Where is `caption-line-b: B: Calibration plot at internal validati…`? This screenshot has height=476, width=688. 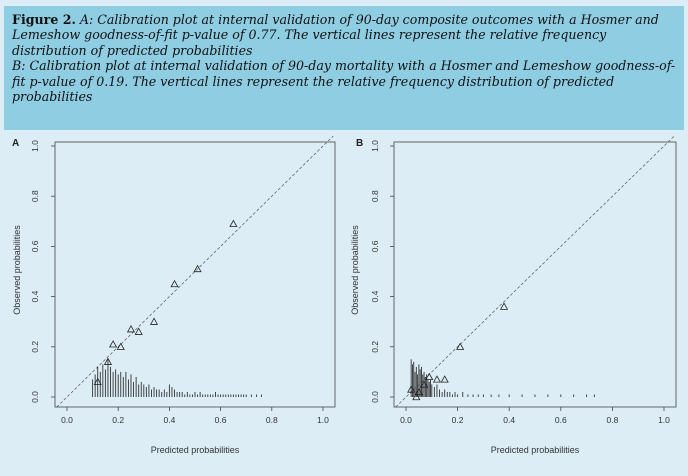
caption-line-b: B: Calibration plot at internal validati… is located at coordinates (344, 81).